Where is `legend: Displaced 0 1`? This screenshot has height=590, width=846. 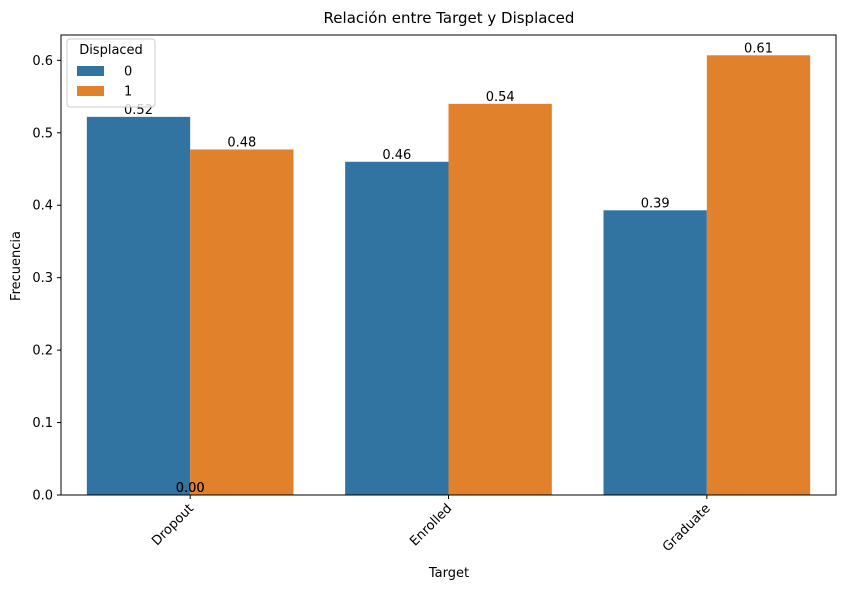
legend: Displaced 0 1 is located at coordinates (111, 73).